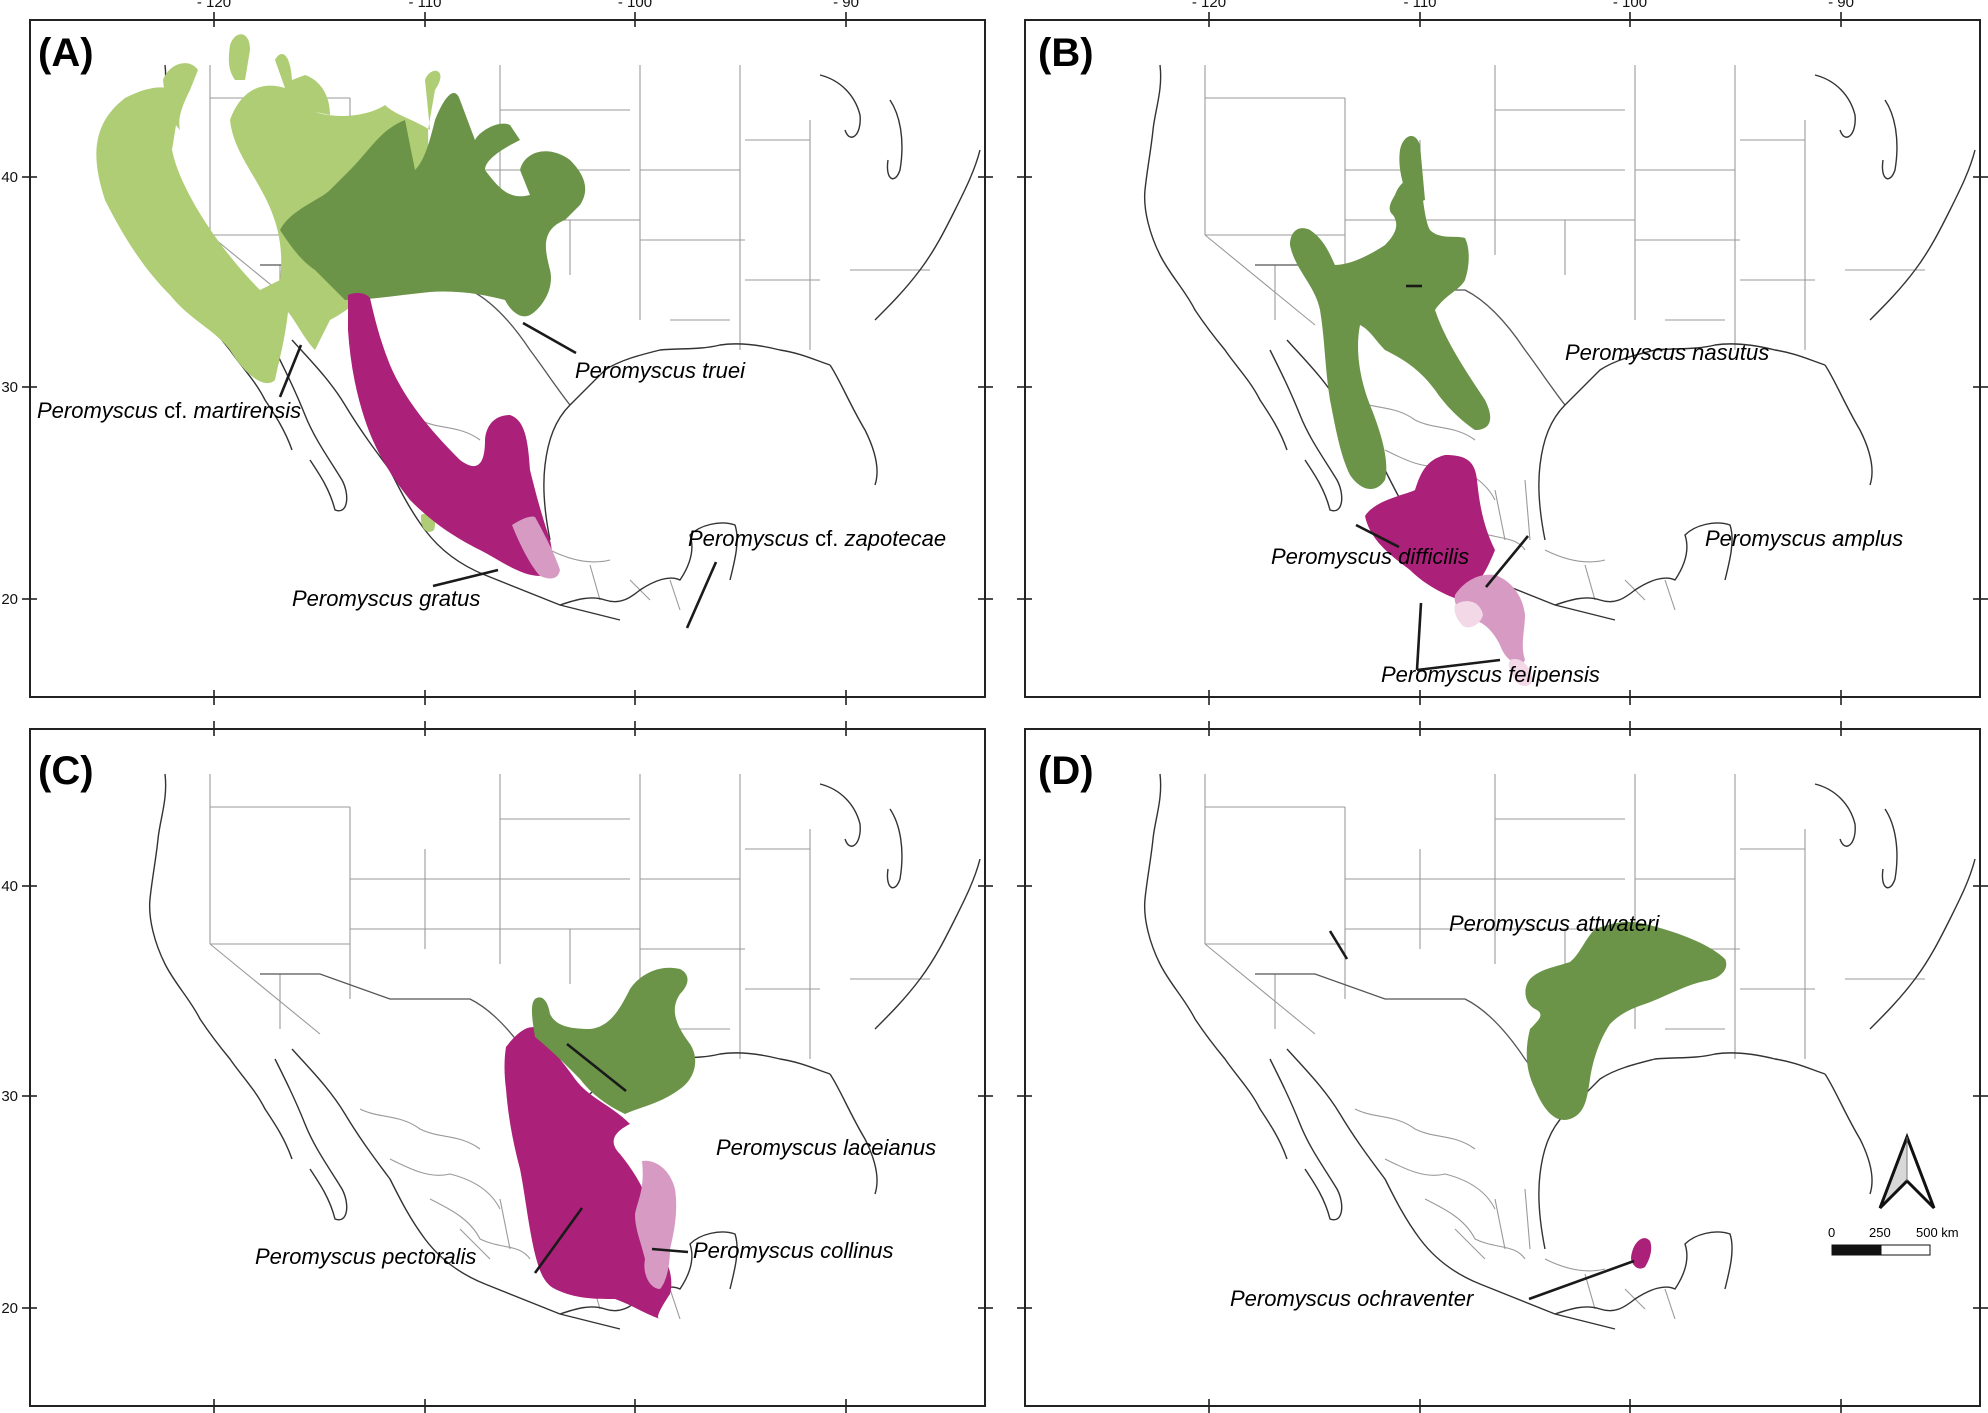 Image resolution: width=1988 pixels, height=1413 pixels. I want to click on panel-letter-c: (C), so click(66, 771).